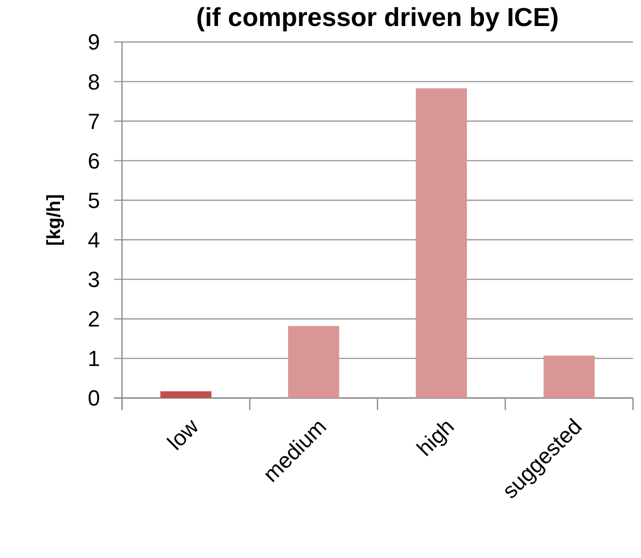 This screenshot has height=558, width=641. Describe the element at coordinates (94, 200) in the screenshot. I see `y-tick-label: 5` at that location.